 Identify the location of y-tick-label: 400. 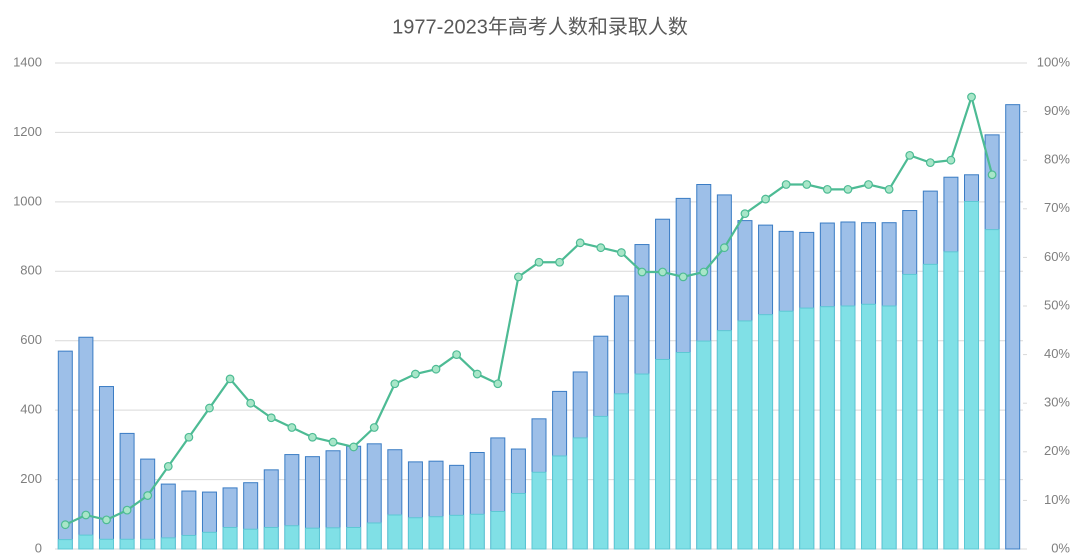
(31, 409).